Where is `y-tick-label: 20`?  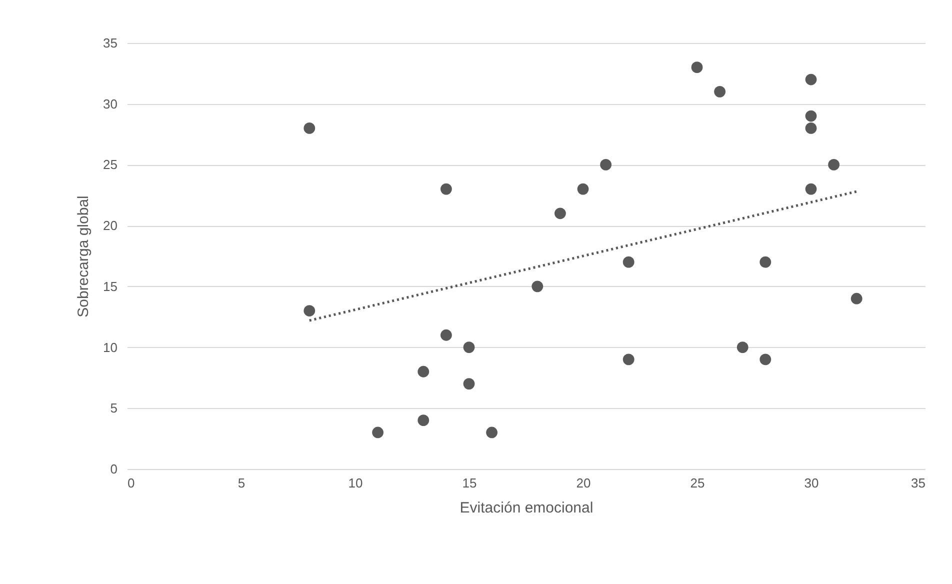
y-tick-label: 20 is located at coordinates (110, 226).